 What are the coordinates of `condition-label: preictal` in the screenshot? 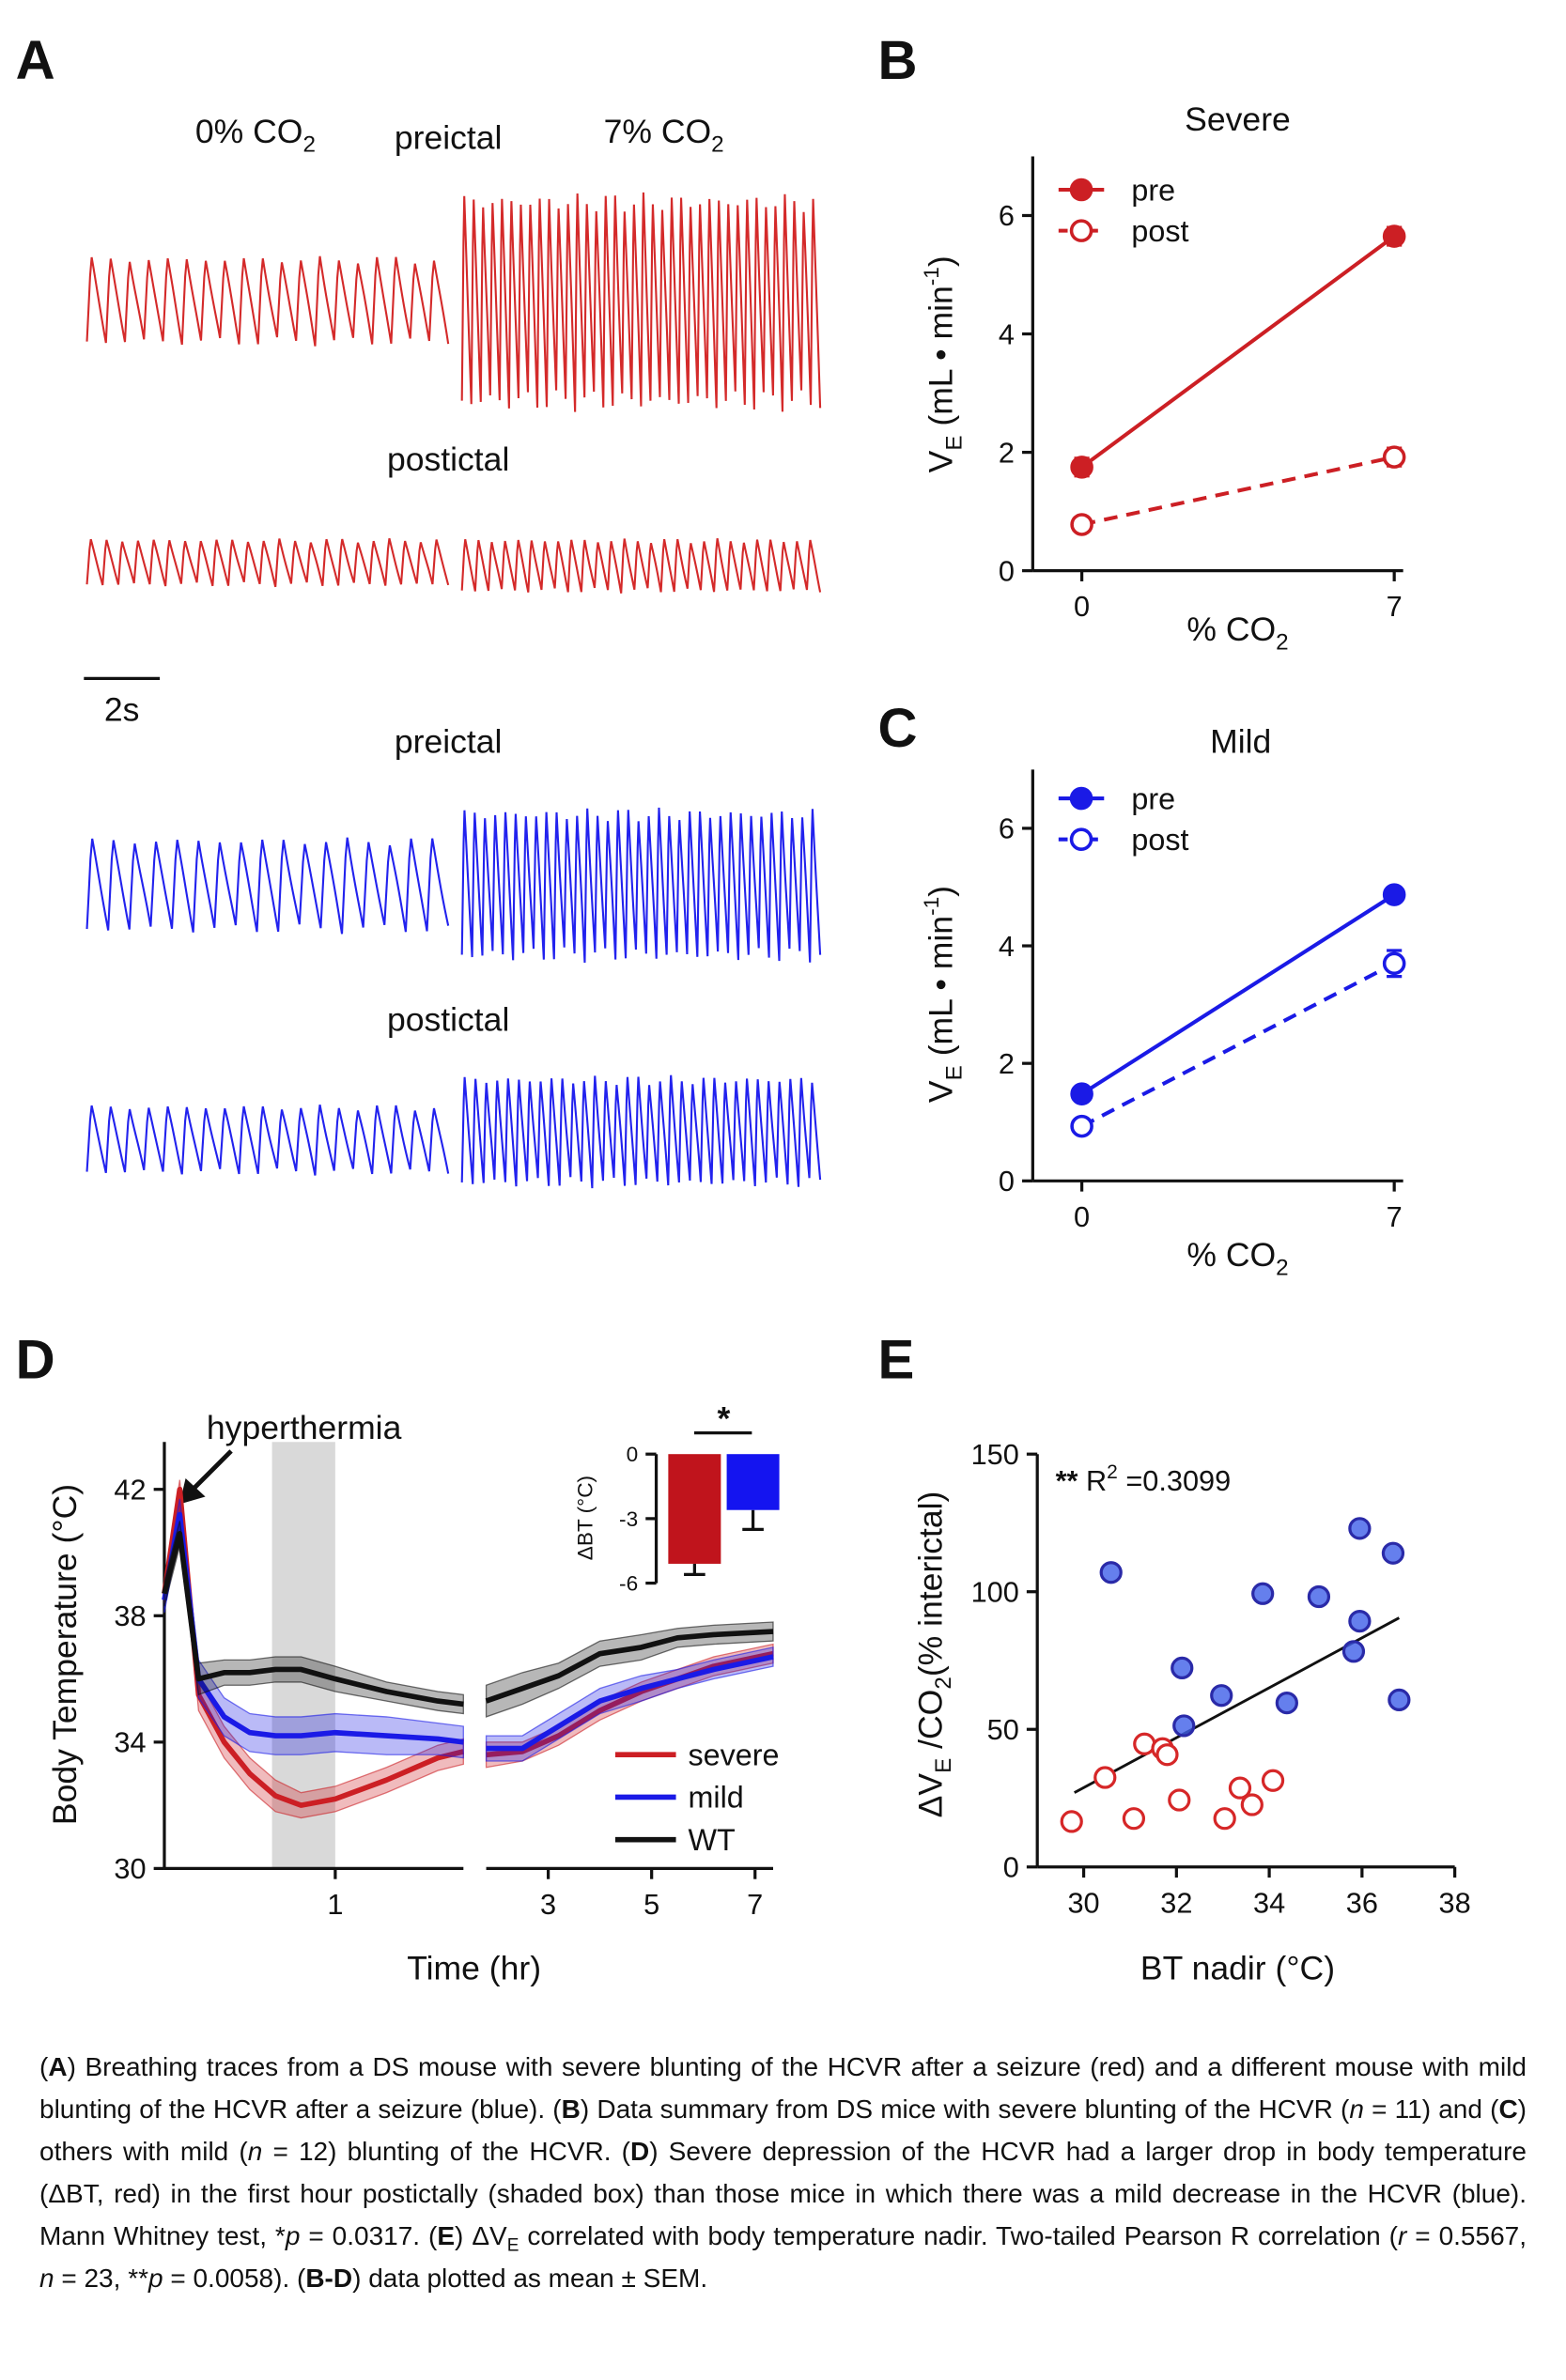 It's located at (449, 742).